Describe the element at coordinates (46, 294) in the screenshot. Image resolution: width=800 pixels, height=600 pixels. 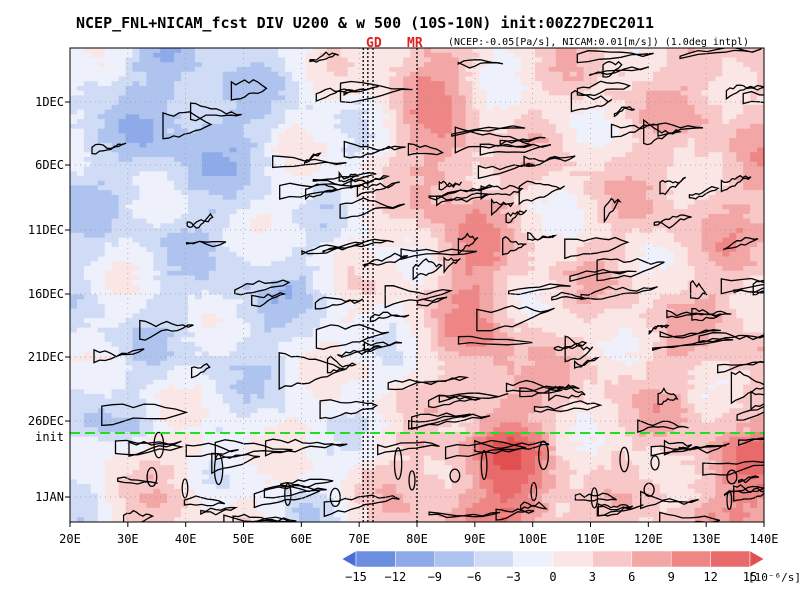
I see `y-tick-label: 16DEC` at that location.